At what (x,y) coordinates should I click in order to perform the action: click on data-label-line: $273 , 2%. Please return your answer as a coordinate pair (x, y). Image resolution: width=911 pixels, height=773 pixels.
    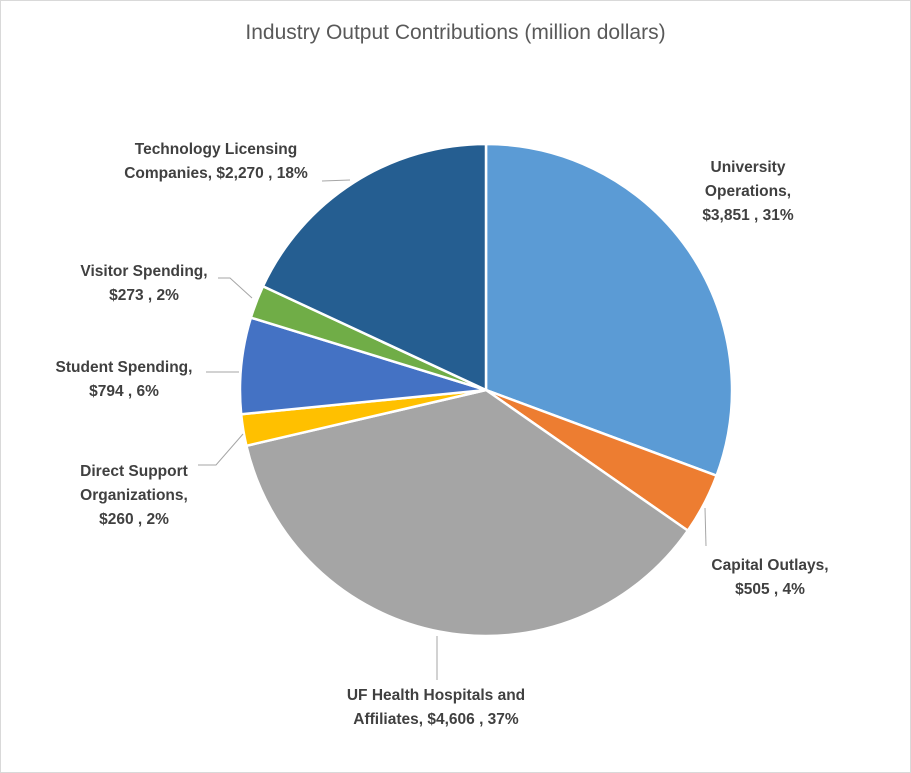
    Looking at the image, I should click on (144, 295).